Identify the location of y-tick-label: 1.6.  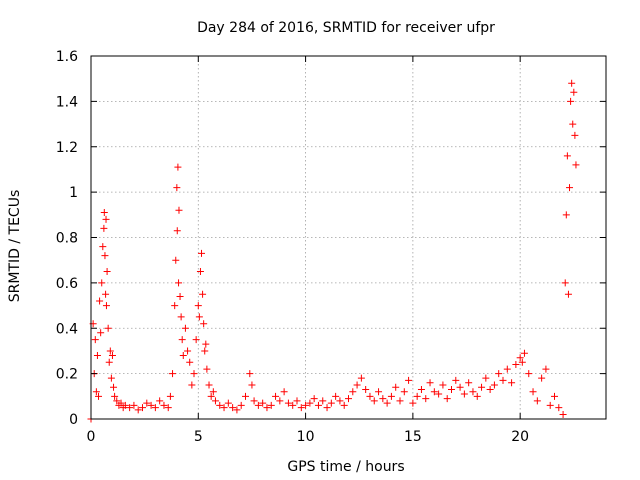
(67, 57).